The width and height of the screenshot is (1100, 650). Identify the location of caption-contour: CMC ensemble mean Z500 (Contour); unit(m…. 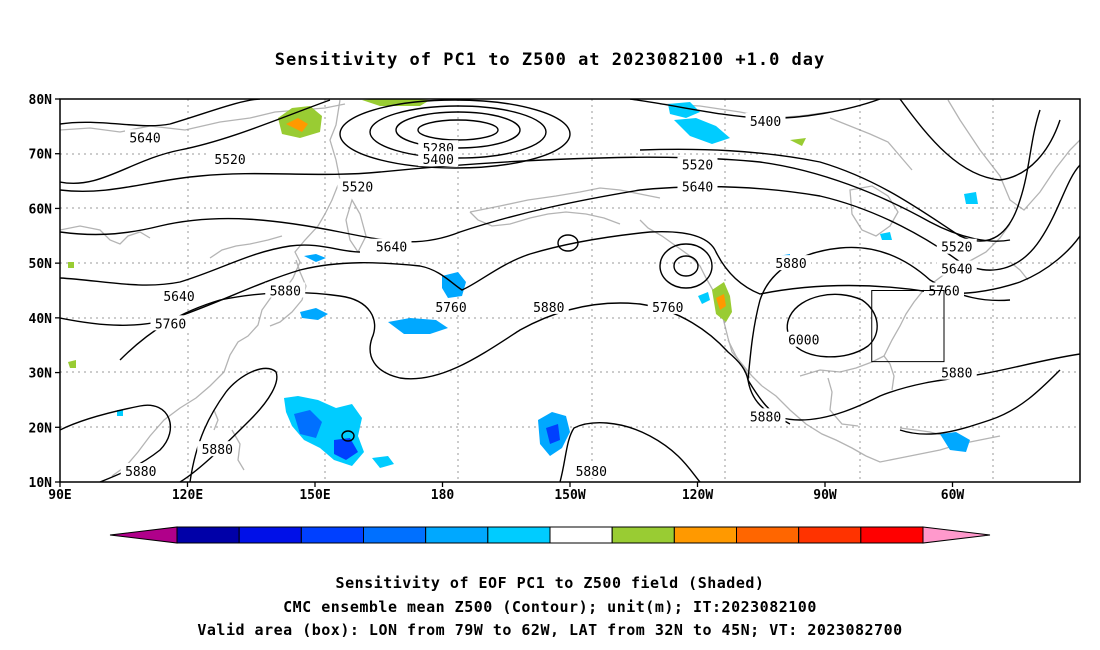
(550, 607).